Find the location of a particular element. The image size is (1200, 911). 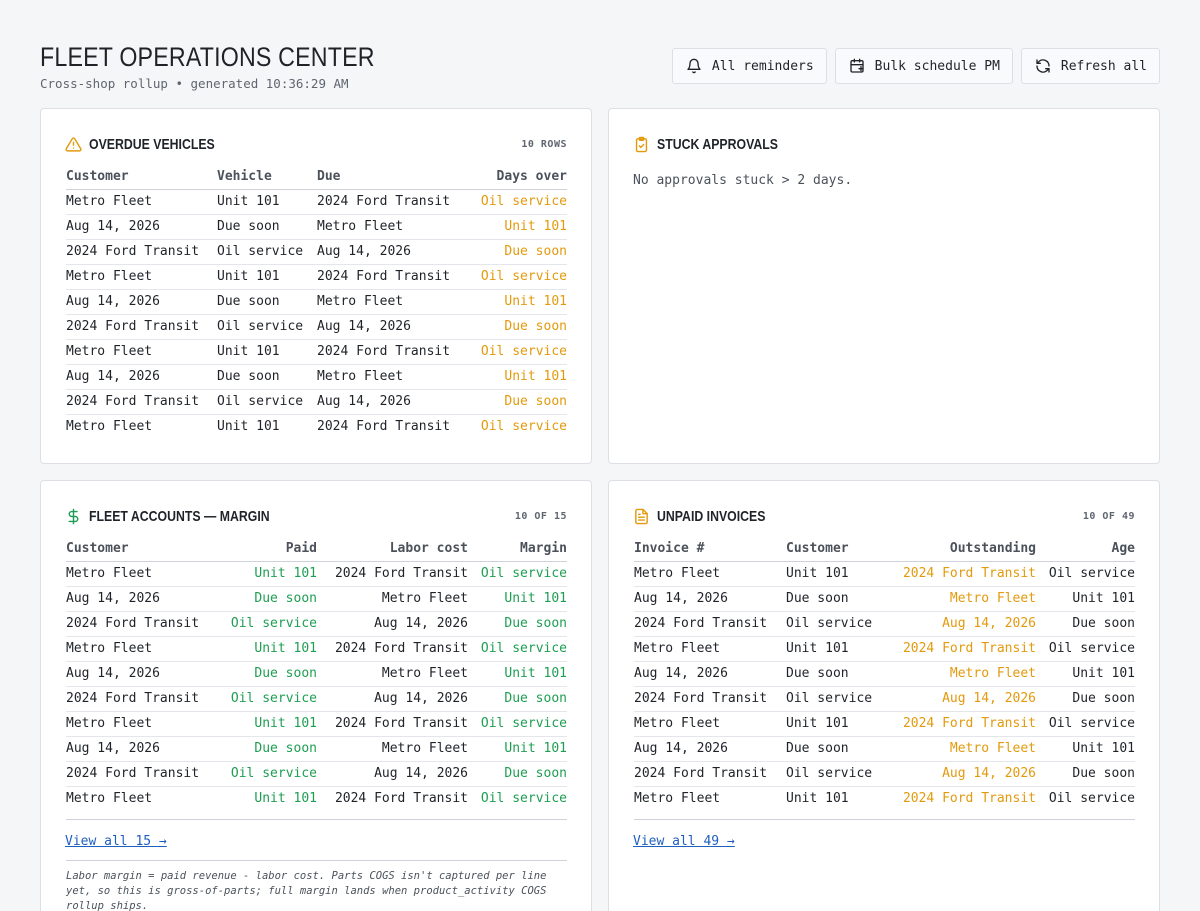

overdue-vehicles-title: OVERDUE VEHICLES is located at coordinates (152, 144).